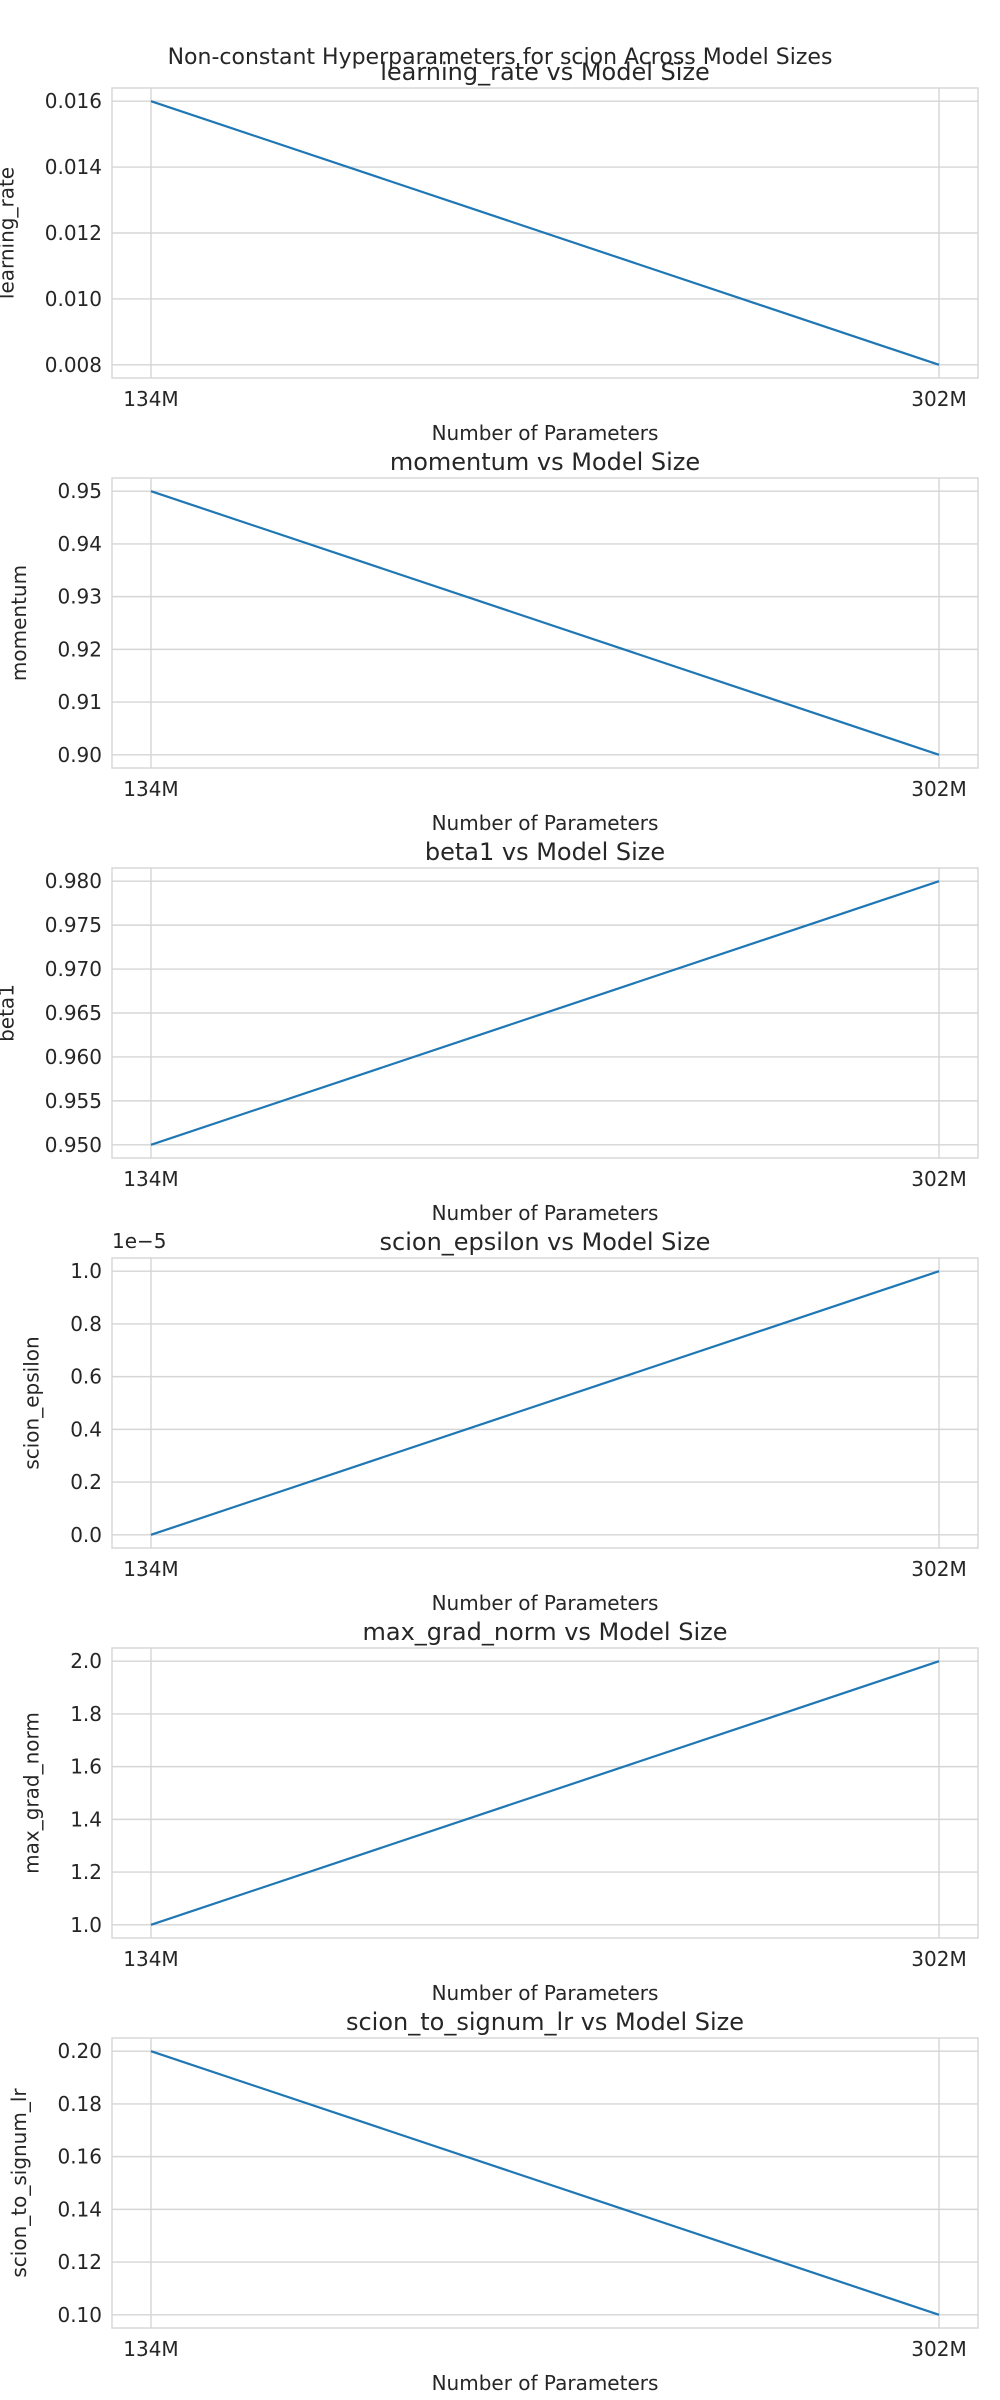  Describe the element at coordinates (545, 852) in the screenshot. I see `subplot-title: beta1 vs Model Size` at that location.